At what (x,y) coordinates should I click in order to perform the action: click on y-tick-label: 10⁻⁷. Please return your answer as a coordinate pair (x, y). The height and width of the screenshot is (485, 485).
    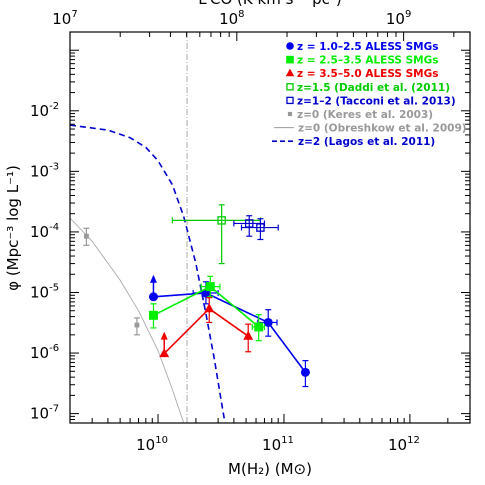
    Looking at the image, I should click on (44, 413).